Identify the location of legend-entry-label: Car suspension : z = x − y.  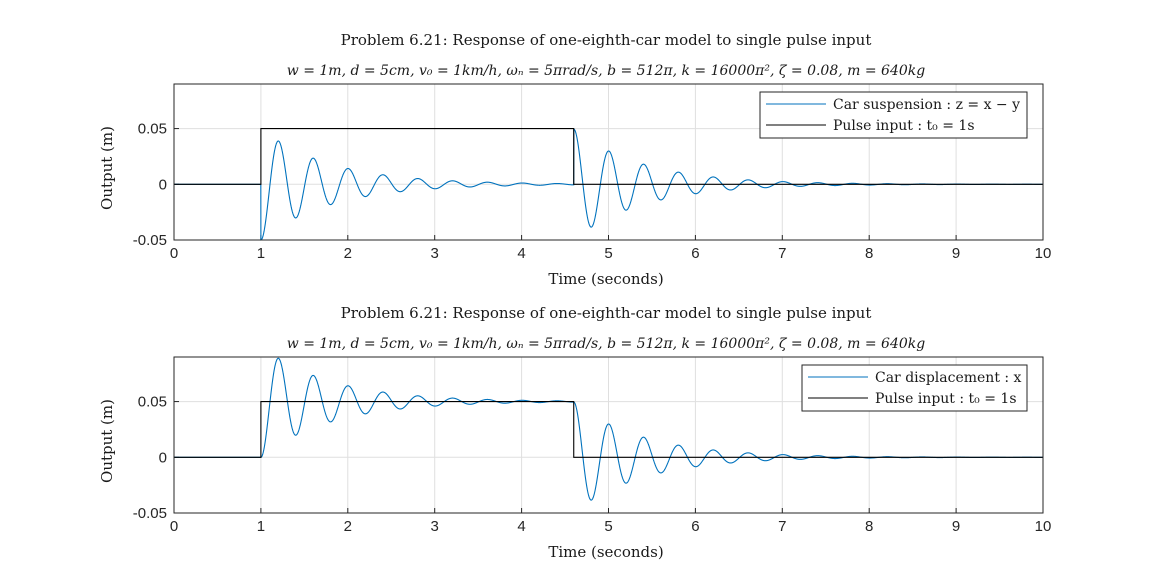
(926, 105).